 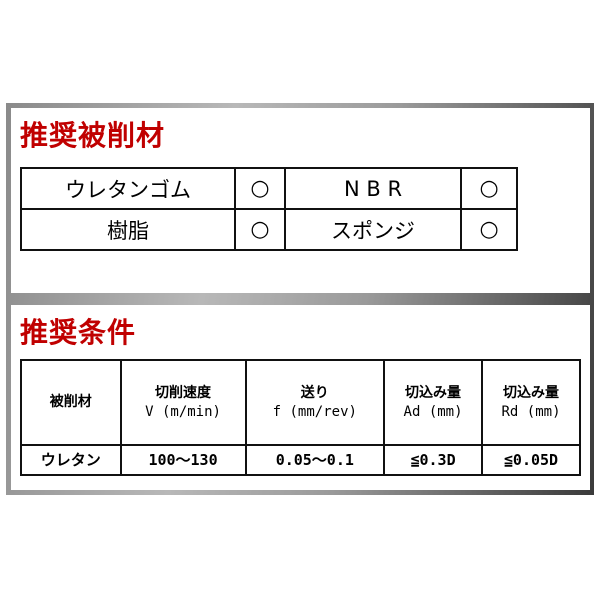 I want to click on header-cell: 切込み量 Rd (mm), so click(x=531, y=402).